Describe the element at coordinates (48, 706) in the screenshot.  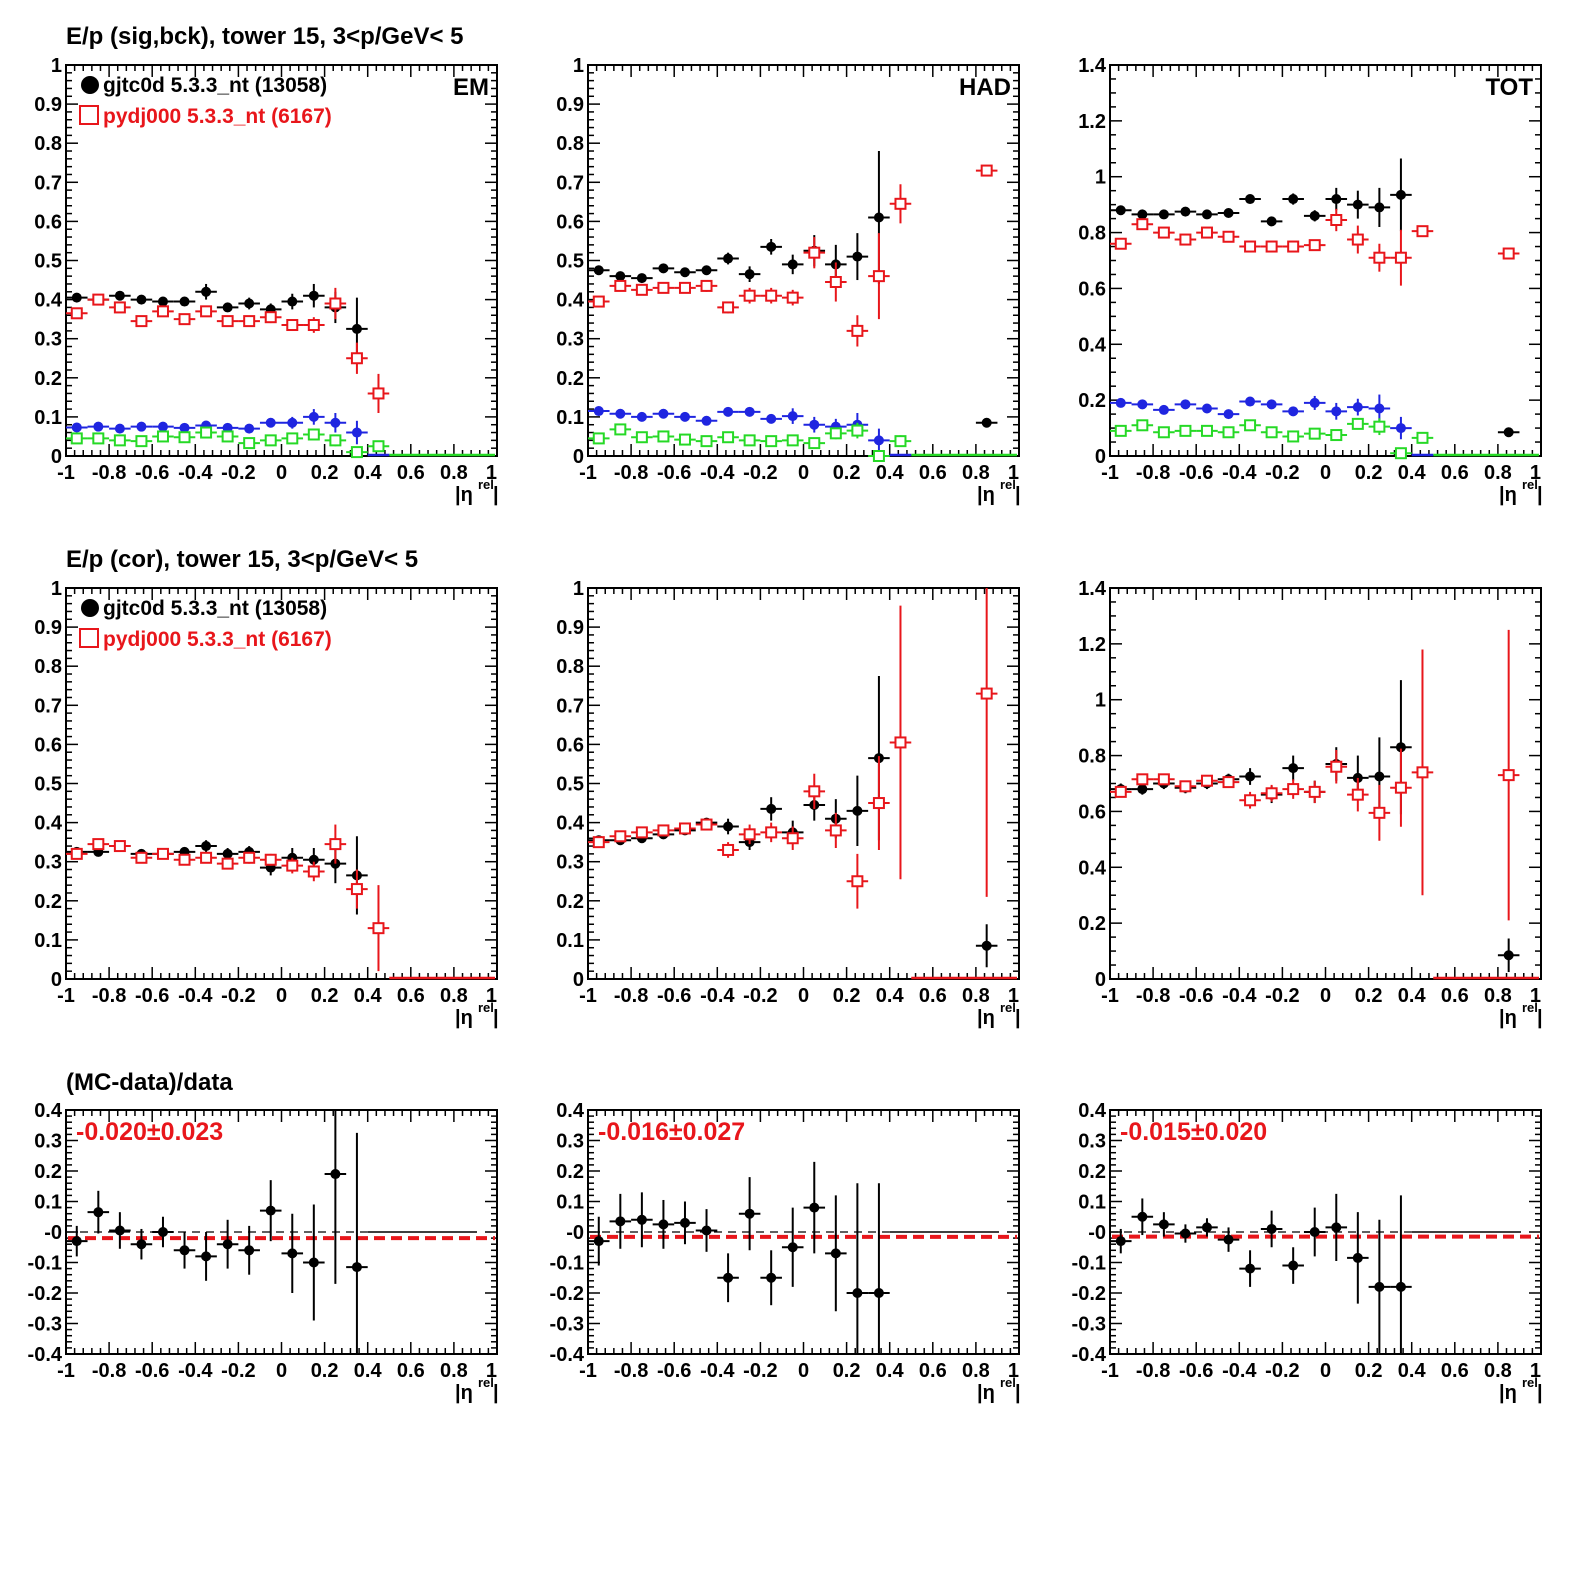
I see `y-tick-label: 0.7` at that location.